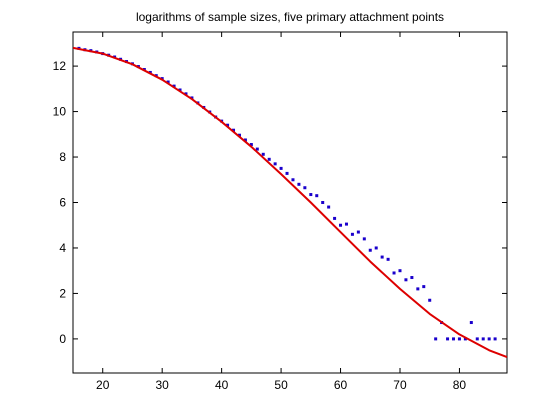 This screenshot has height=420, width=560. Describe the element at coordinates (62, 157) in the screenshot. I see `y-tick-label: 8` at that location.